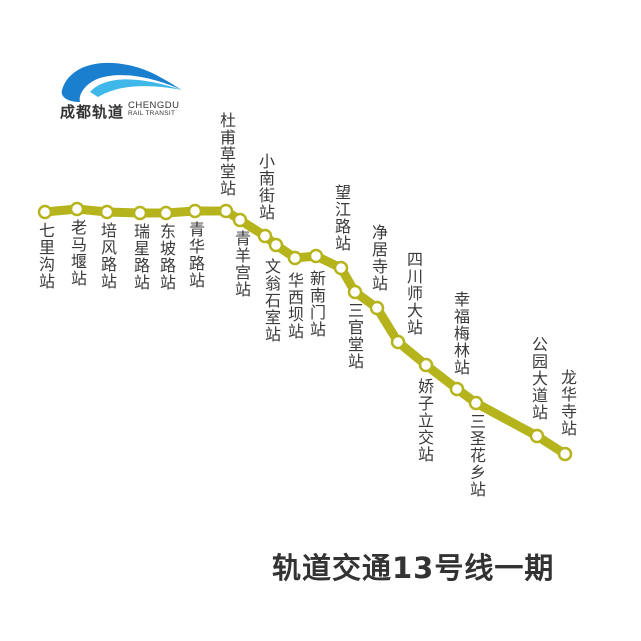 This screenshot has width=641, height=641. I want to click on station-label: 杜甫草堂站, so click(226, 154).